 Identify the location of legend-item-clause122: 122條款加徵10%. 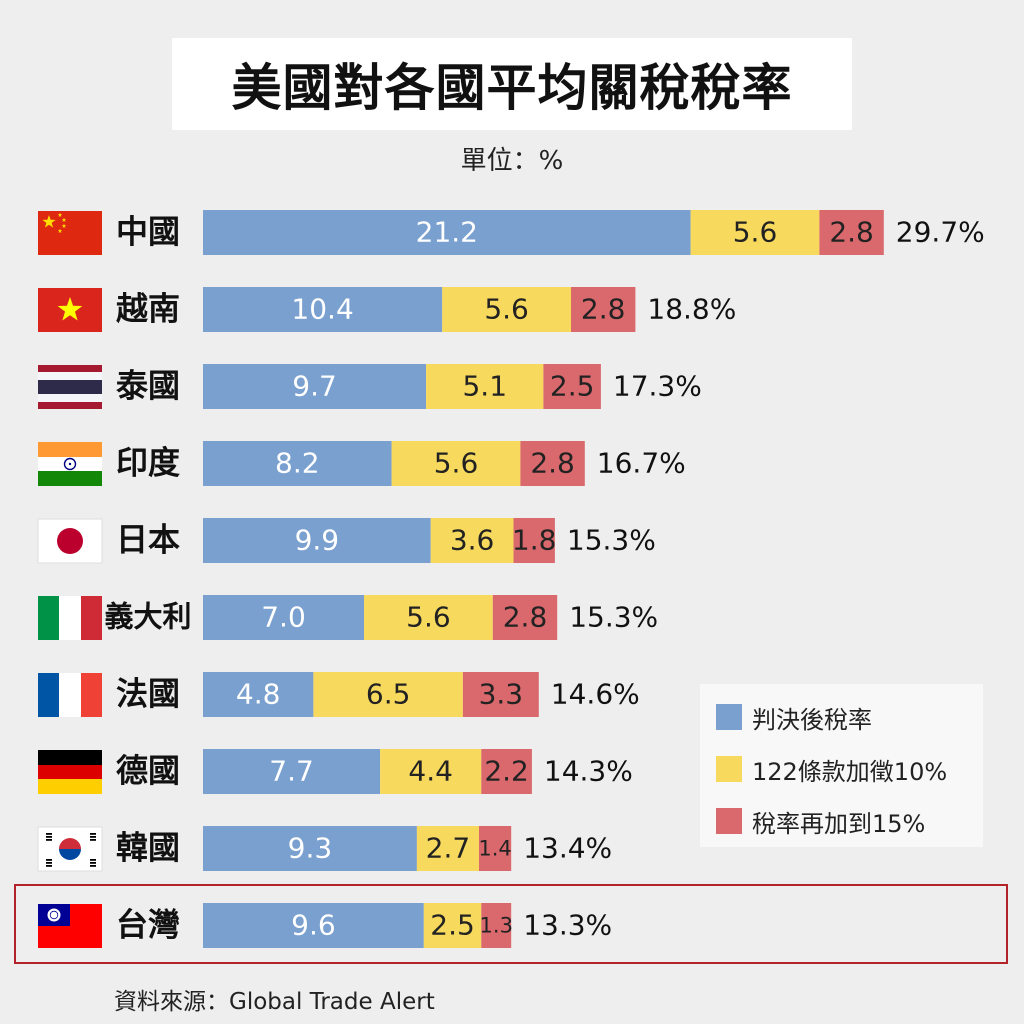
(832, 770).